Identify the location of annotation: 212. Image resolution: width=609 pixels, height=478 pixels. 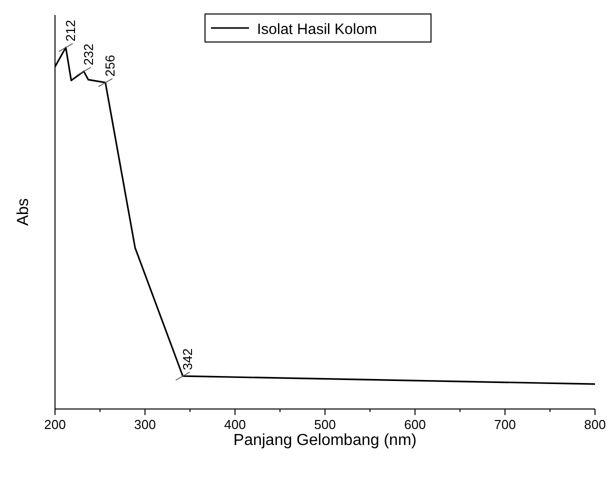
(70, 31).